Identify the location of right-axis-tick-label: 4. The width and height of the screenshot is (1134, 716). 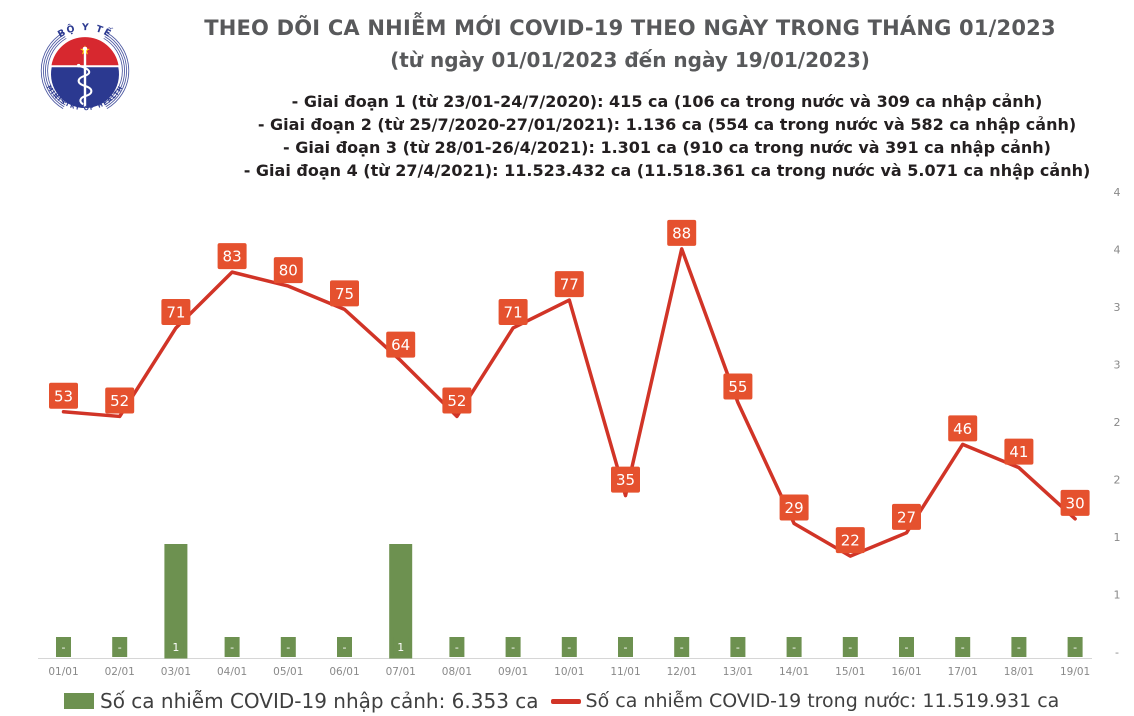
(1117, 250).